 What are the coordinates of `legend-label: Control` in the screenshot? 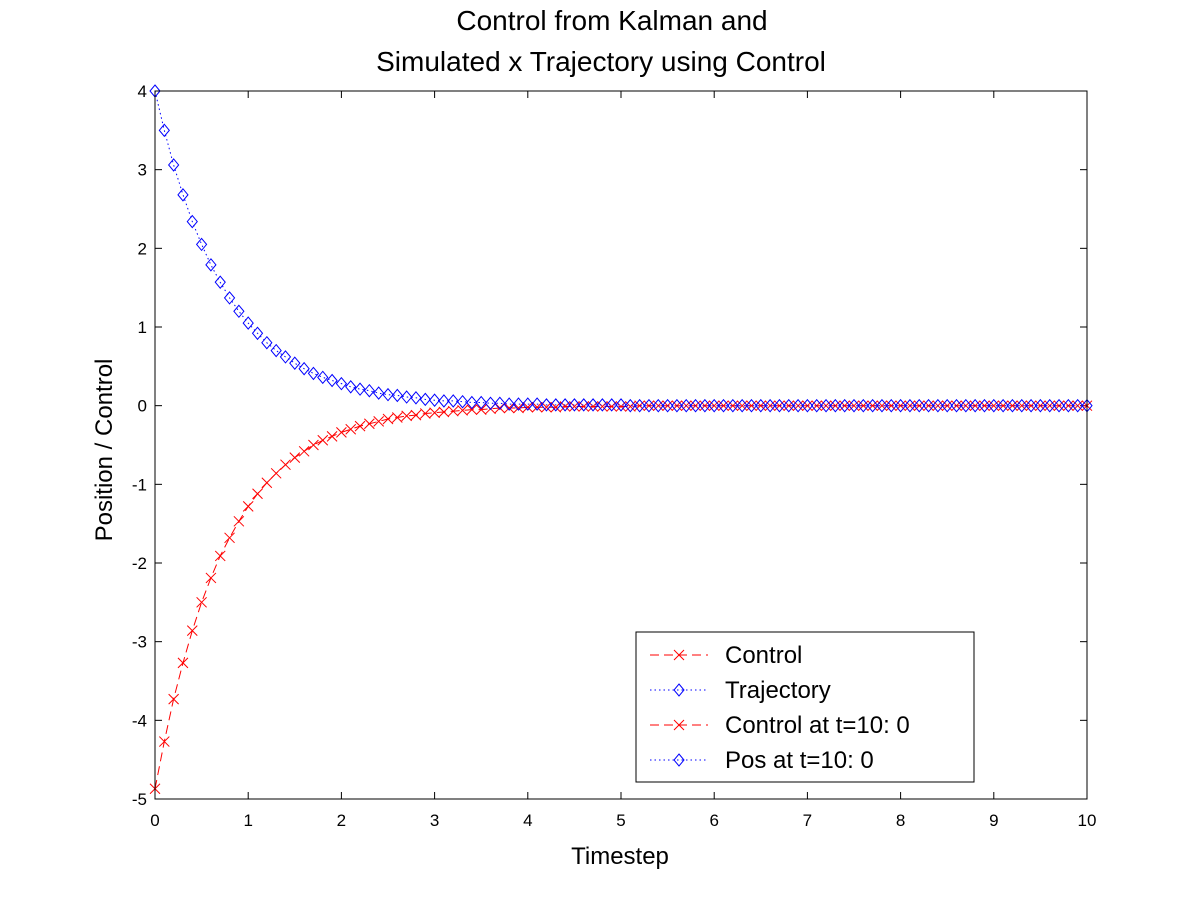 It's located at (763, 655).